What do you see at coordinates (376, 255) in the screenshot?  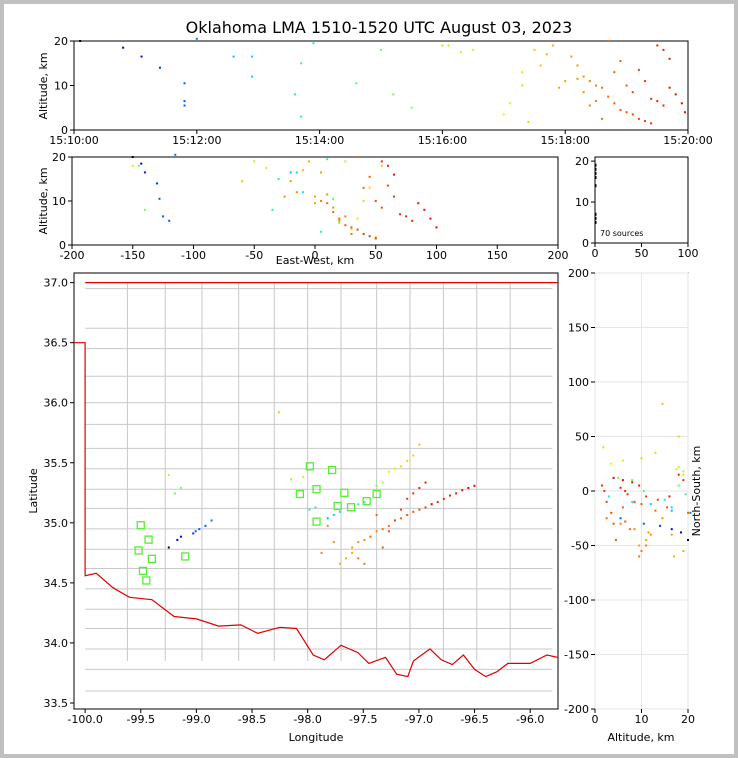 I see `ew-x-tick-label: 50` at bounding box center [376, 255].